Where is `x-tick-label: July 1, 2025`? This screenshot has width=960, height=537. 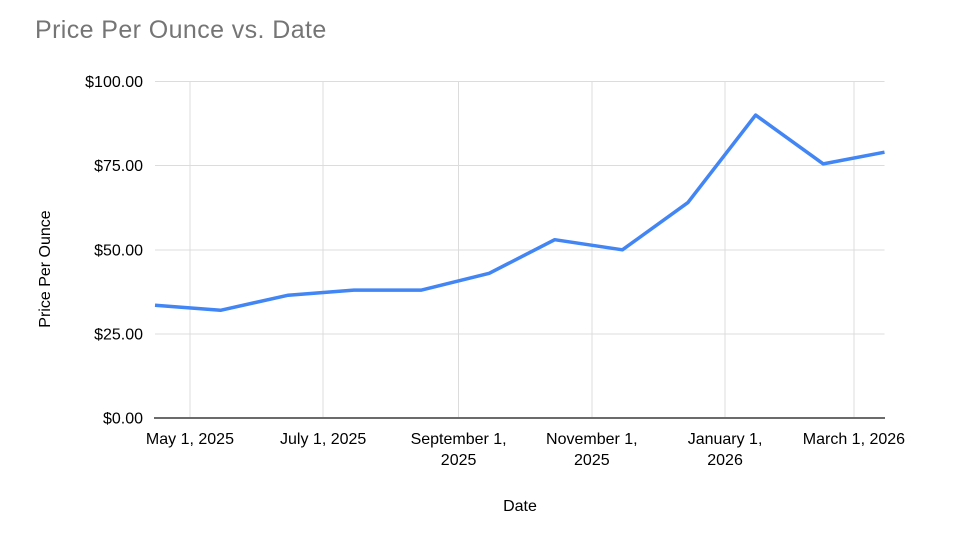 x-tick-label: July 1, 2025 is located at coordinates (323, 439).